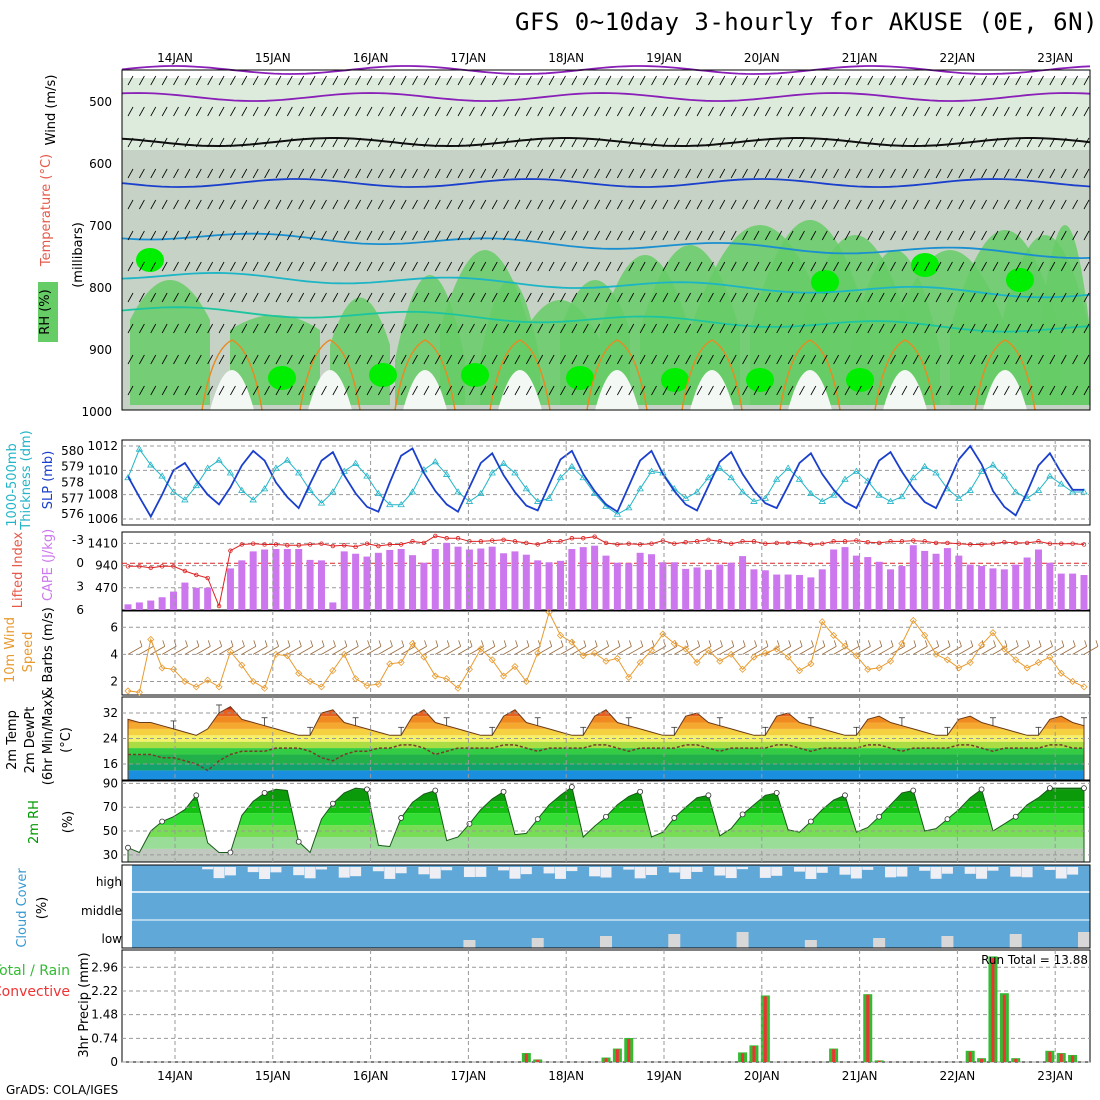 The height and width of the screenshot is (1100, 1100). What do you see at coordinates (617, 1055) in the screenshot?
I see `precip-conv-bar` at bounding box center [617, 1055].